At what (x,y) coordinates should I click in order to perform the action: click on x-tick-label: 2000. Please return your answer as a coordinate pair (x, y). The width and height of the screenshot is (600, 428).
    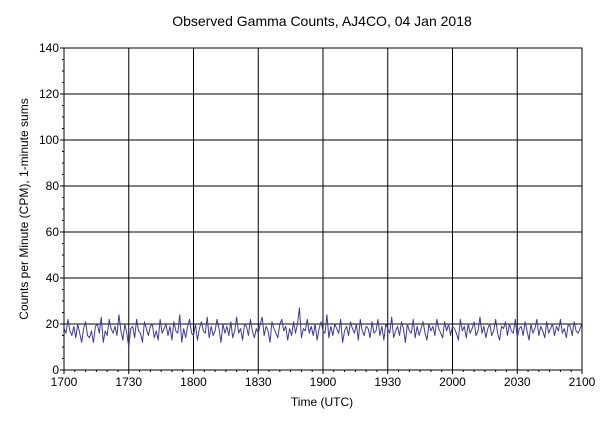
    Looking at the image, I should click on (452, 382).